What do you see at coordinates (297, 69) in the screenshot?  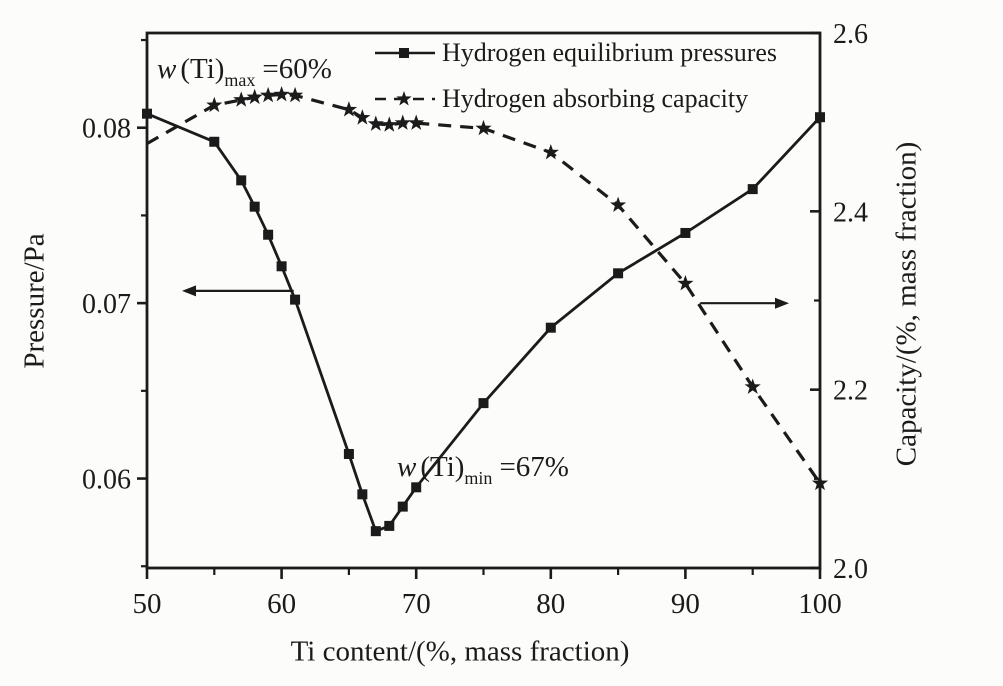 I see `annotation-max-value: =60%` at bounding box center [297, 69].